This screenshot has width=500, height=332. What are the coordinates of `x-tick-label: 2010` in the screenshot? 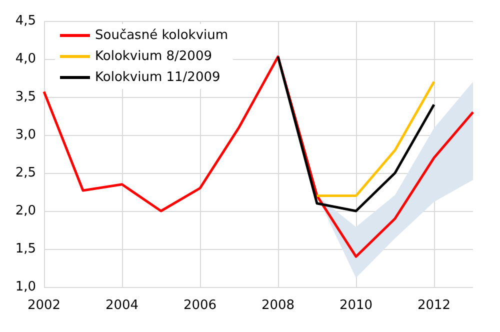 It's located at (356, 305).